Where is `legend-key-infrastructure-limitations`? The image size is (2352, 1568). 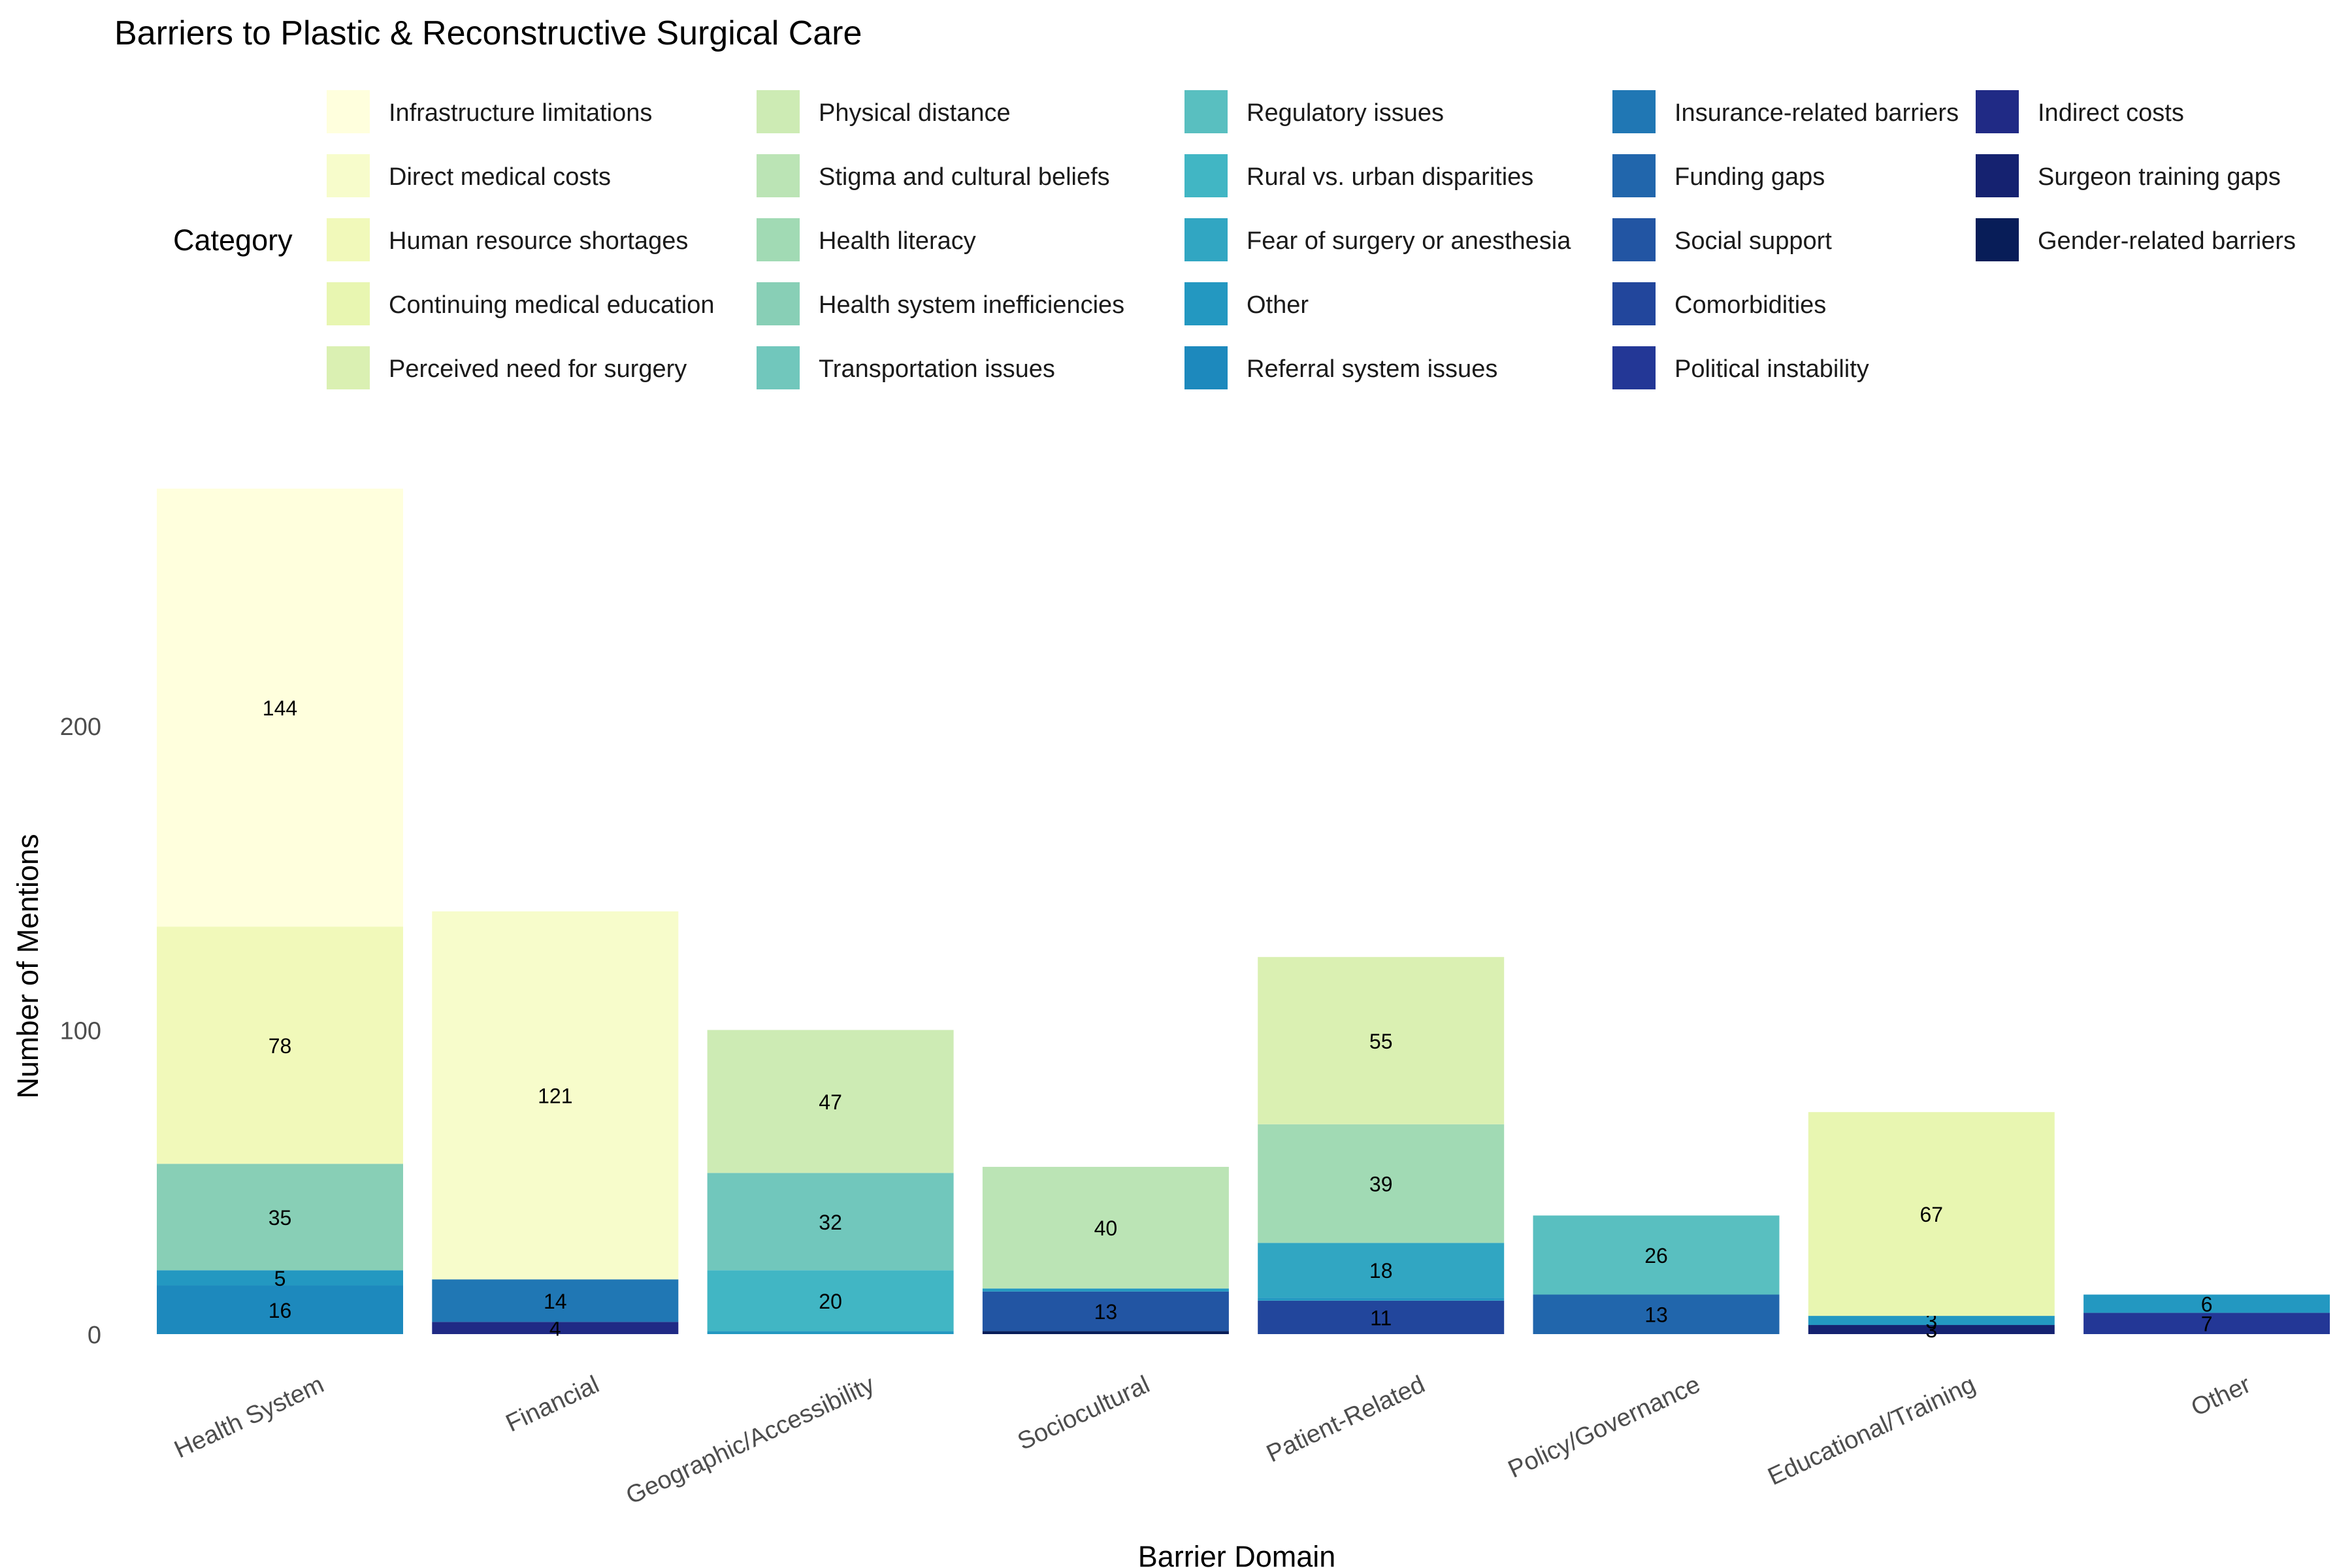 legend-key-infrastructure-limitations is located at coordinates (348, 111).